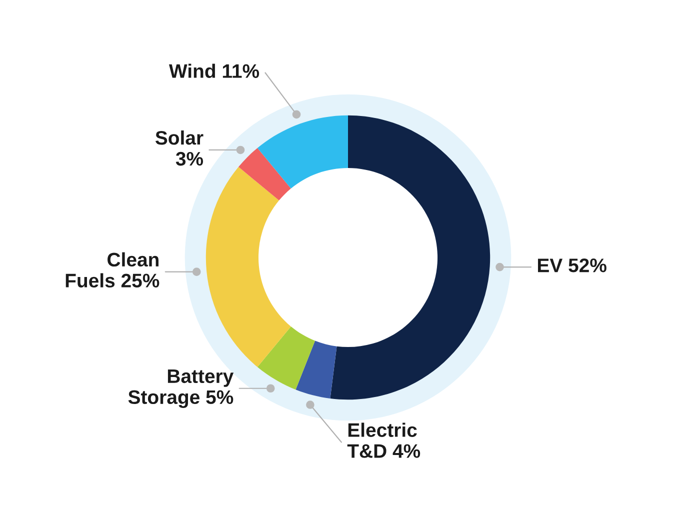 The width and height of the screenshot is (696, 515). What do you see at coordinates (179, 148) in the screenshot?
I see `slice-label: Solar 3%` at bounding box center [179, 148].